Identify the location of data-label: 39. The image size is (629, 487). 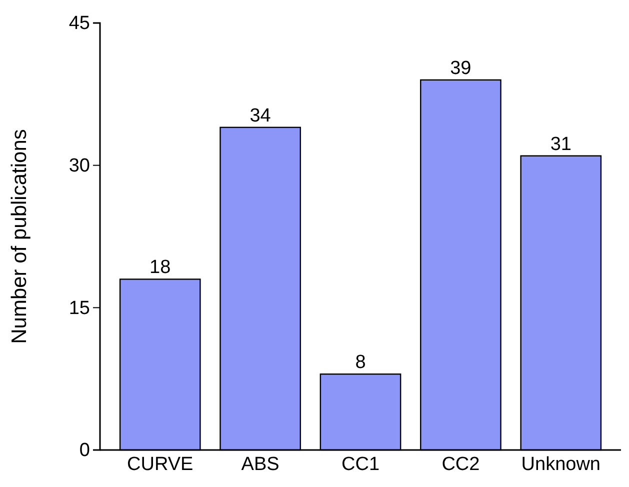
(461, 68).